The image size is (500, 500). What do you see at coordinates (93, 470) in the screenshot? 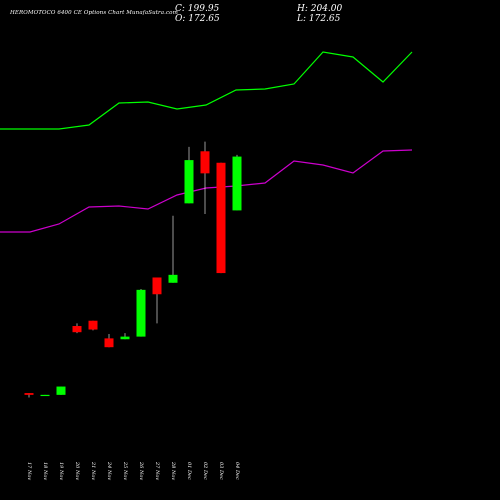
I see `x-tick-label: 21 Nov` at bounding box center [93, 470].